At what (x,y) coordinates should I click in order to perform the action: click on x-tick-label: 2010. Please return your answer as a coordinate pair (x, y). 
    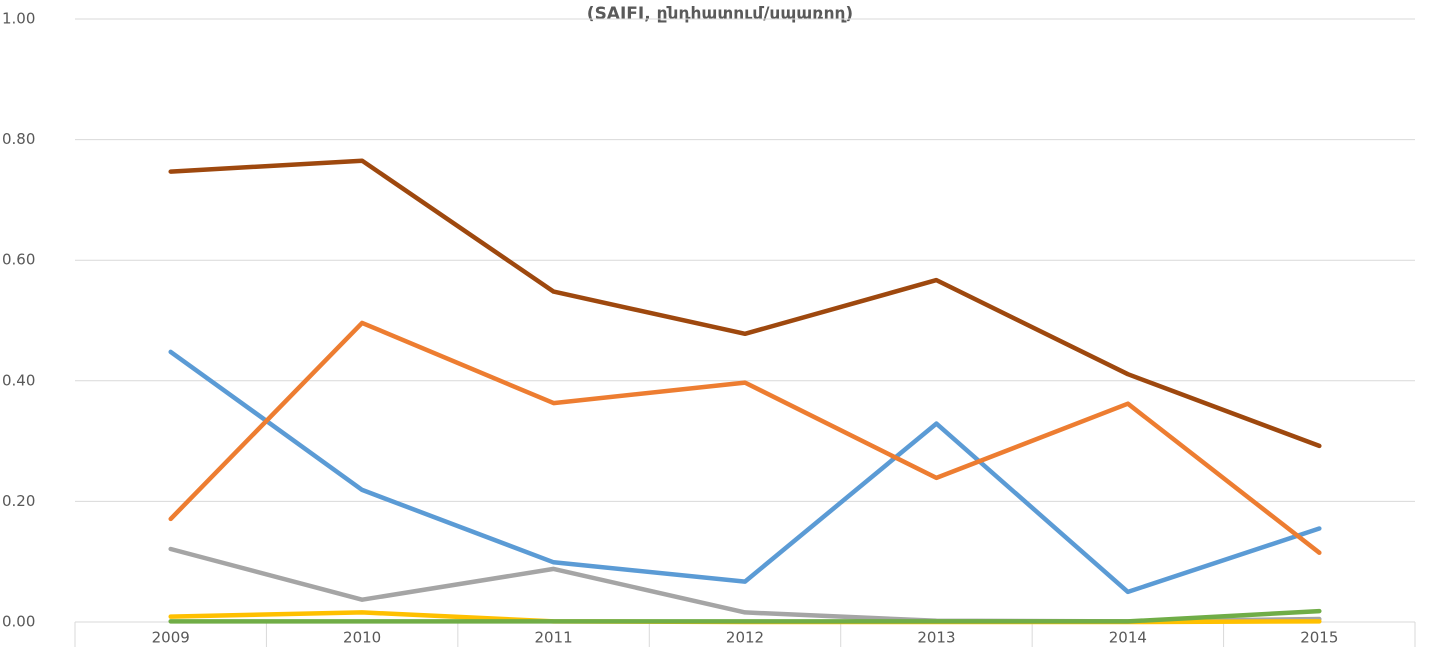
    Looking at the image, I should click on (362, 638).